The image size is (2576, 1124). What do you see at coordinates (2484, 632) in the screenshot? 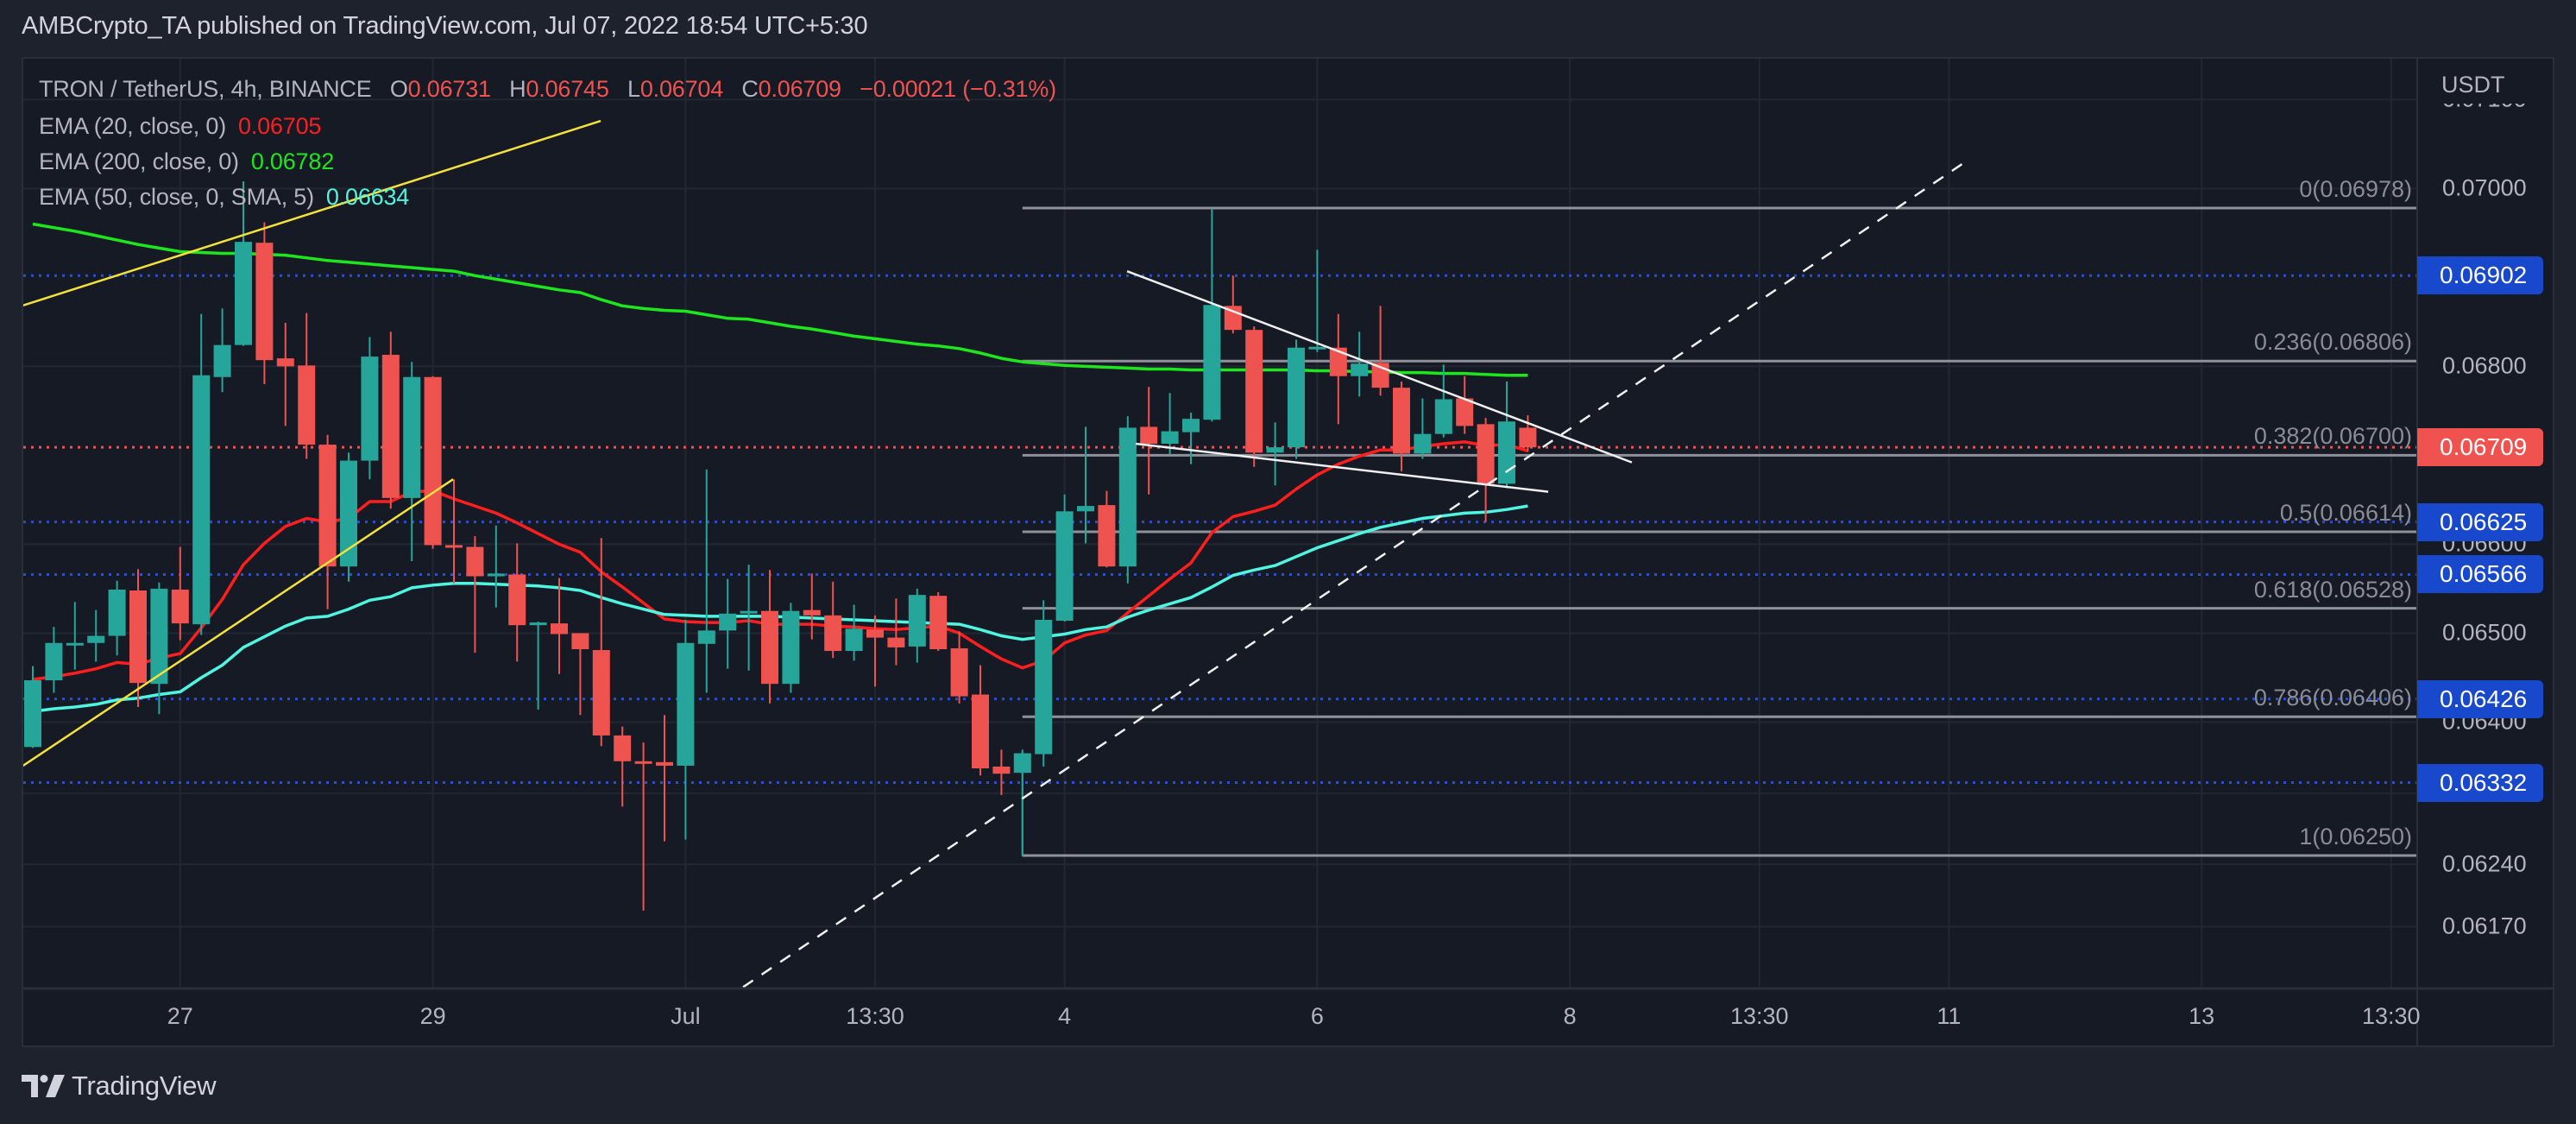
I see `price-tick-label: 0.06500` at bounding box center [2484, 632].